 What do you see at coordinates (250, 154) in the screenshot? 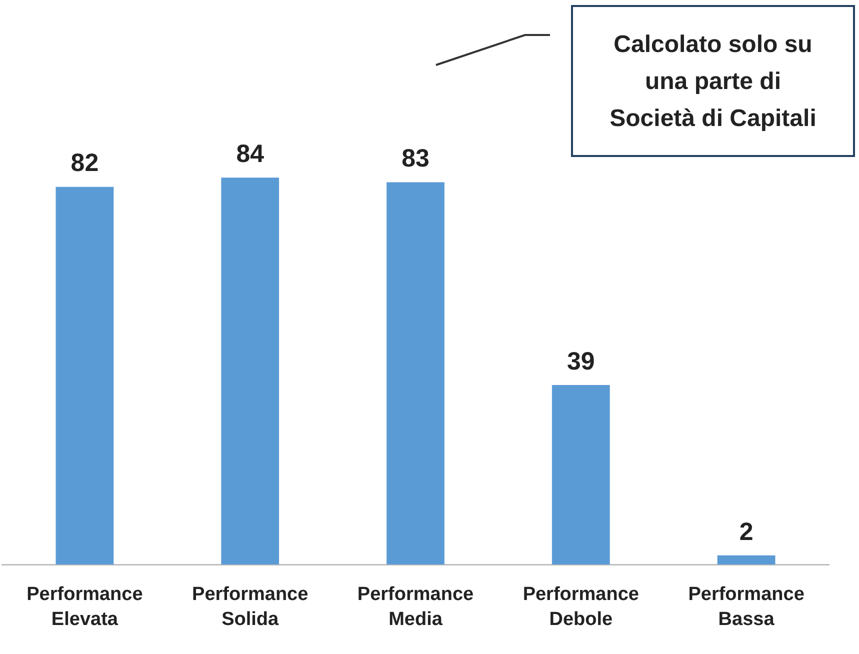
I see `data-label: 84` at bounding box center [250, 154].